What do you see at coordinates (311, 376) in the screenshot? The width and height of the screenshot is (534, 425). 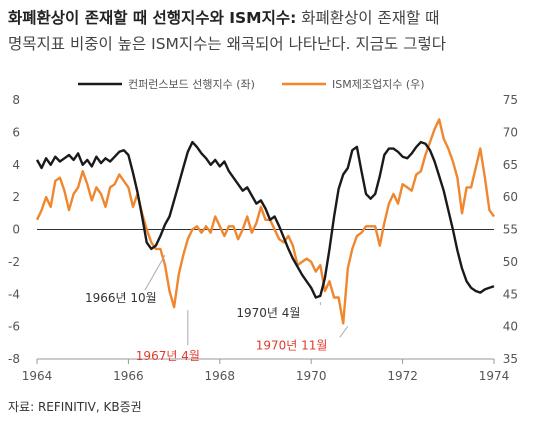 I see `x-tick-label: 1970` at bounding box center [311, 376].